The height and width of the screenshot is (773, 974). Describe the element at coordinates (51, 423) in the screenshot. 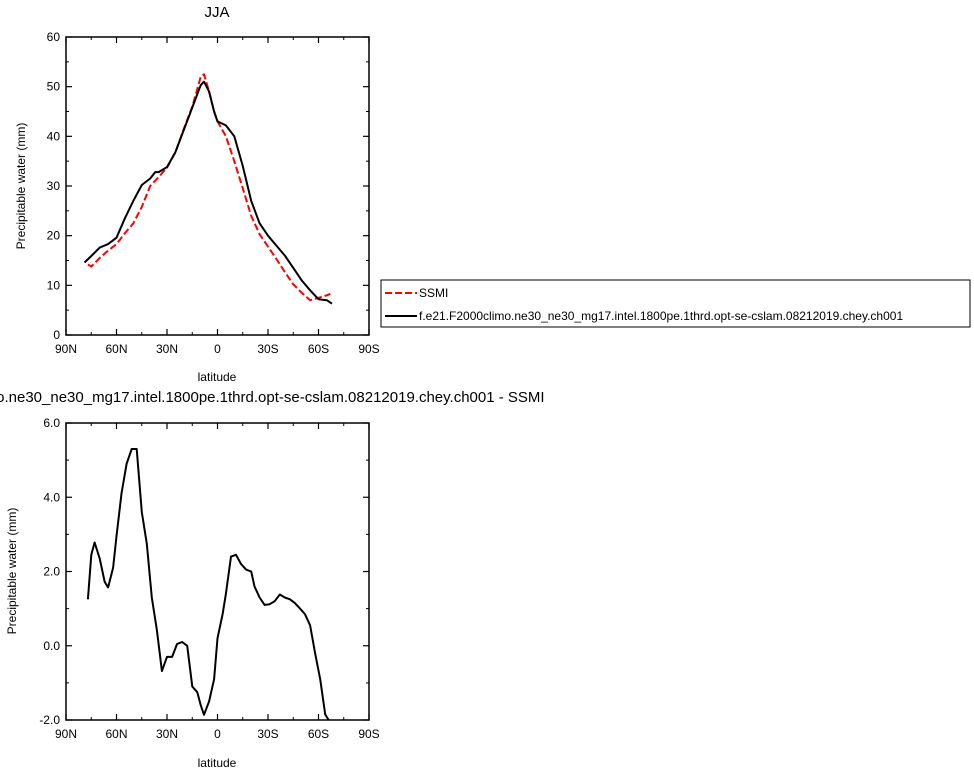

I see `bottom-chart-ytick-label: 6.0` at that location.